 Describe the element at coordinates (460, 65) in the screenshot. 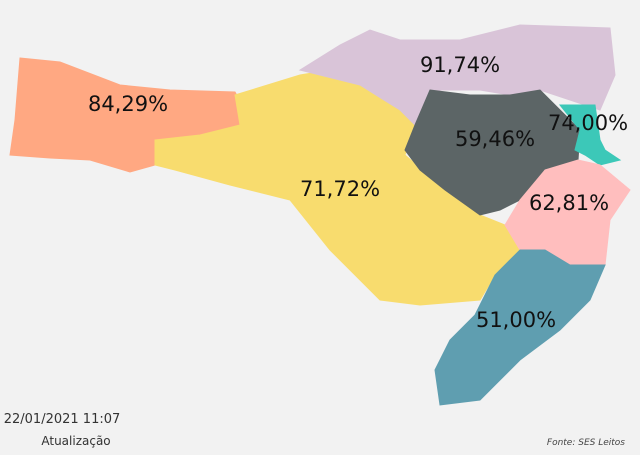

I see `region-label: 91,74%` at that location.